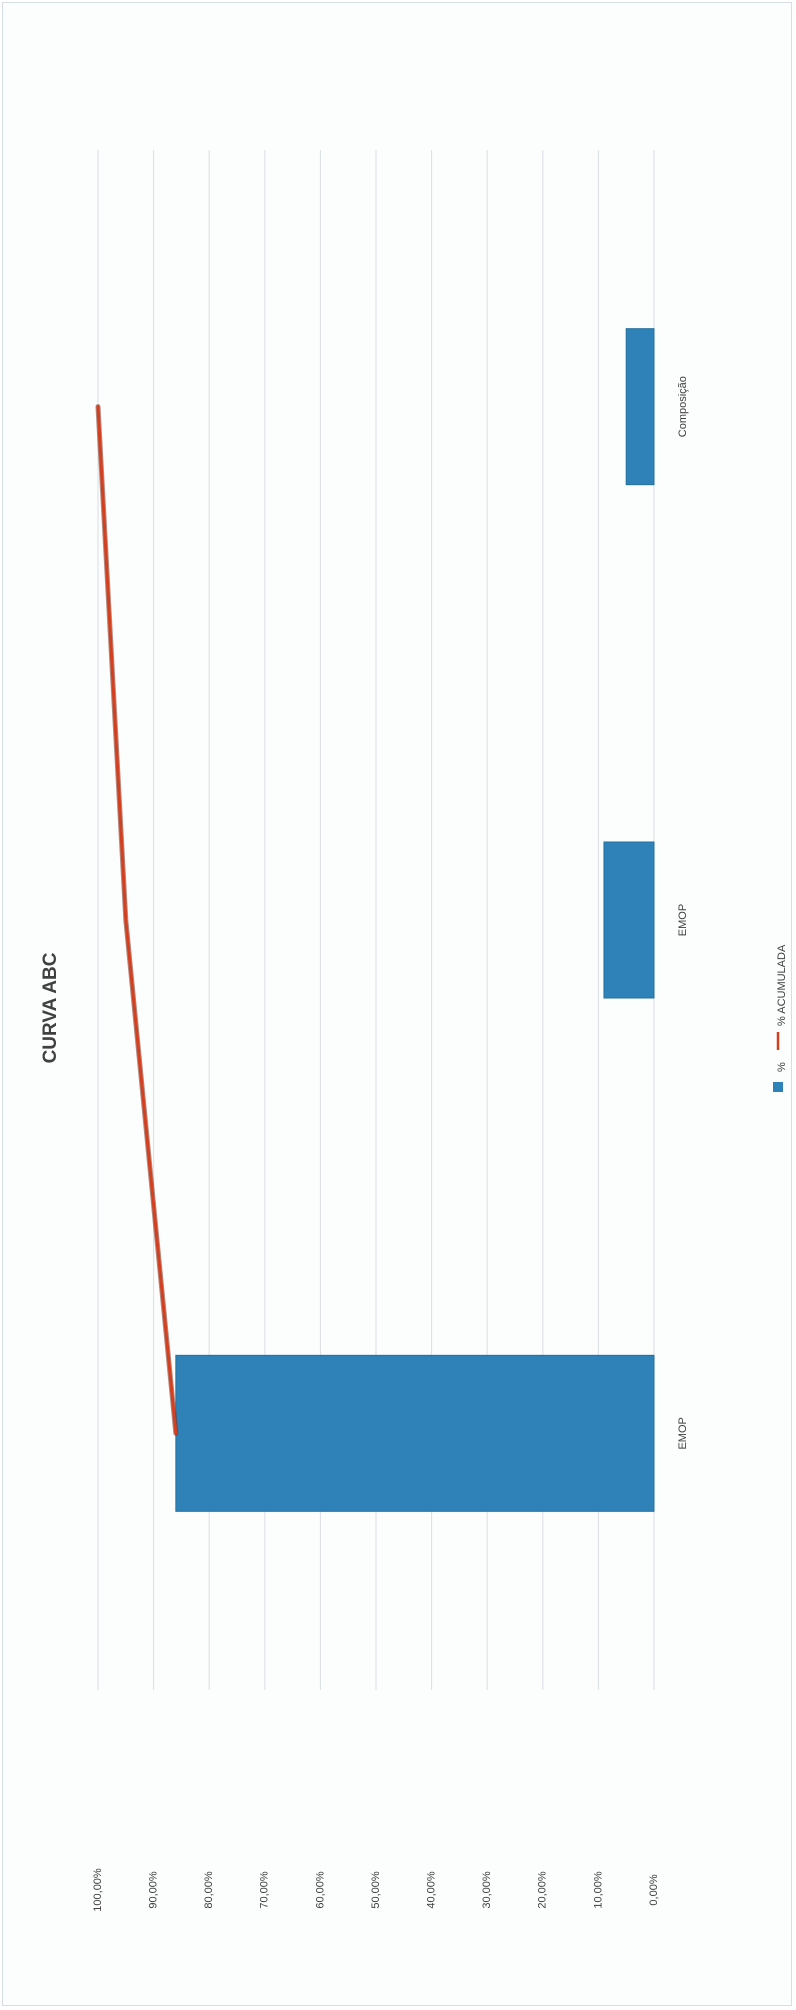 Image resolution: width=796 pixels, height=2010 pixels. Describe the element at coordinates (265, 1890) in the screenshot. I see `y-tick-label: 70,00%` at that location.